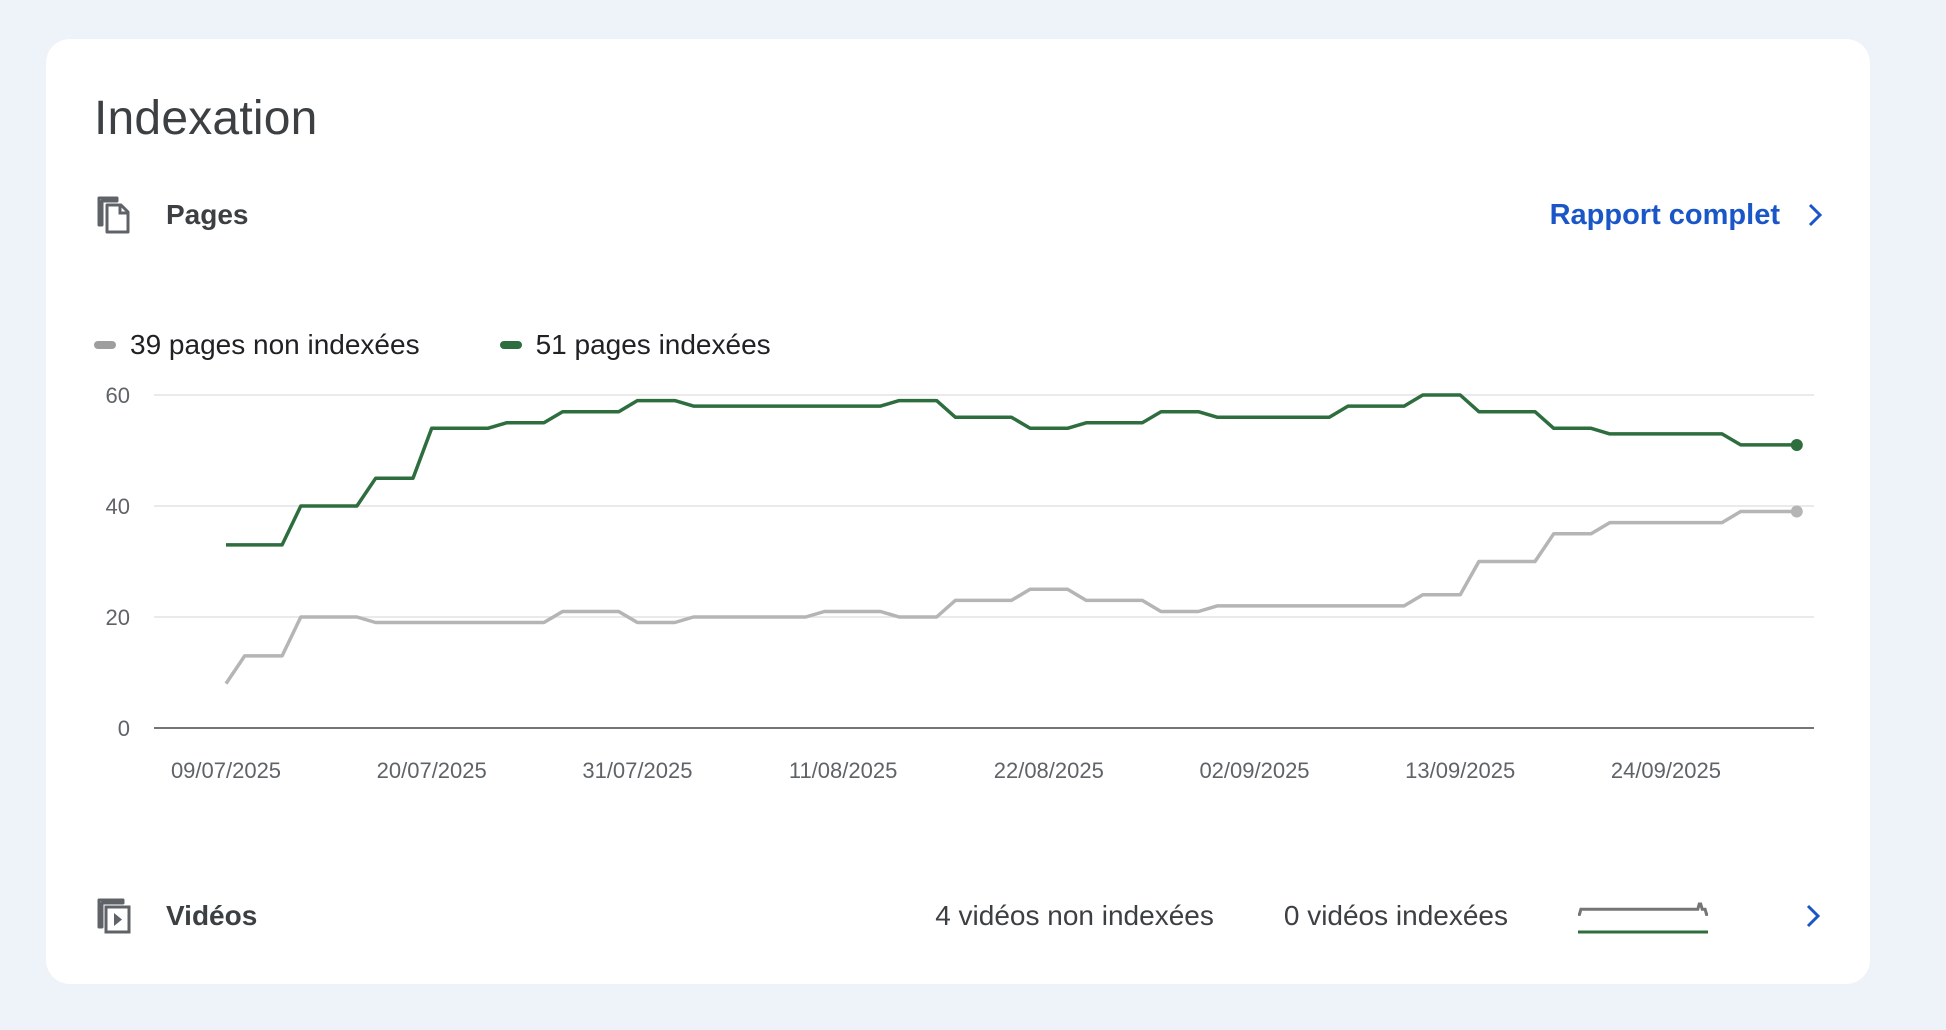 The height and width of the screenshot is (1030, 1946). What do you see at coordinates (1796, 444) in the screenshot?
I see `series-endpoint-indexed` at bounding box center [1796, 444].